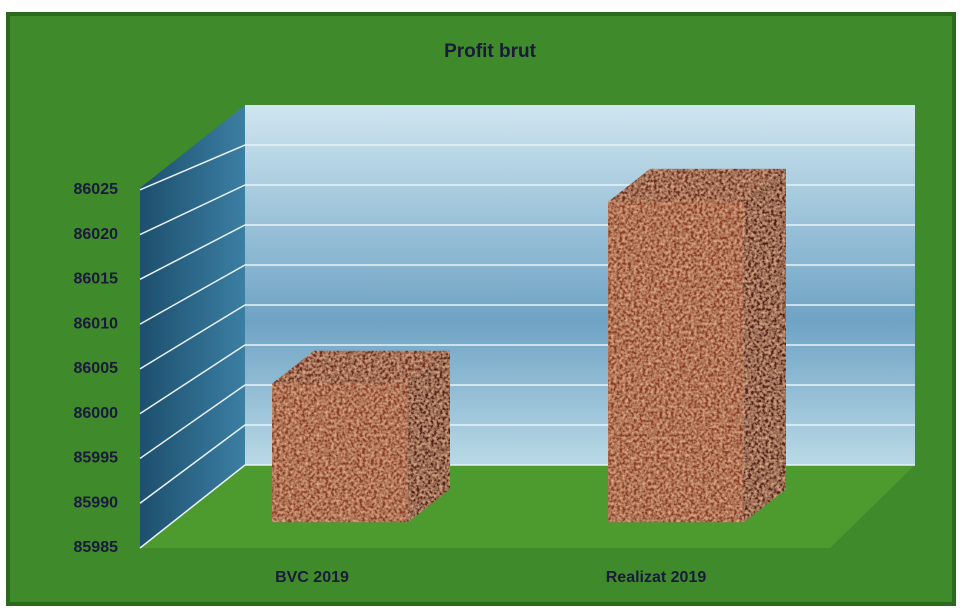  What do you see at coordinates (312, 577) in the screenshot?
I see `x-tick-label: BVC 2019` at bounding box center [312, 577].